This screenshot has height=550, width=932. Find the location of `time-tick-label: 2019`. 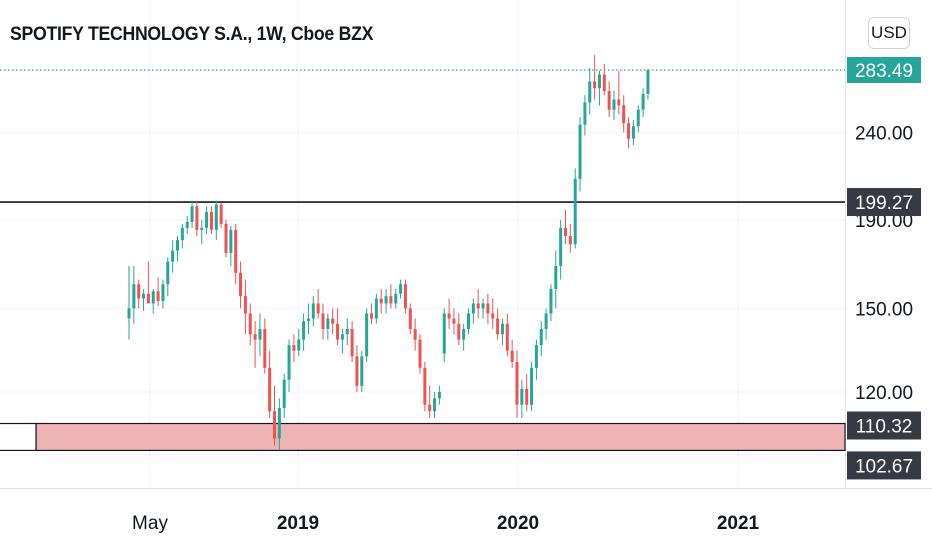

time-tick-label: 2019 is located at coordinates (298, 523).